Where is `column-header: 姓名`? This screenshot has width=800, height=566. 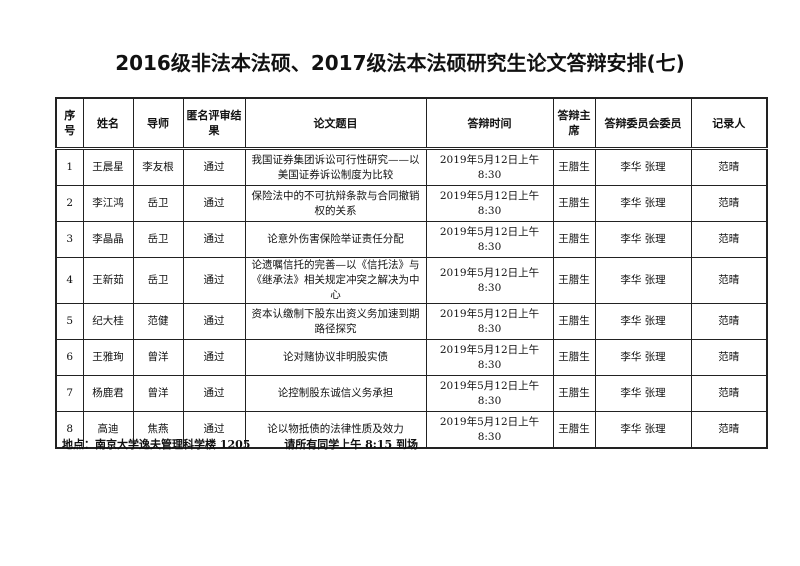
column-header: 姓名 is located at coordinates (108, 123).